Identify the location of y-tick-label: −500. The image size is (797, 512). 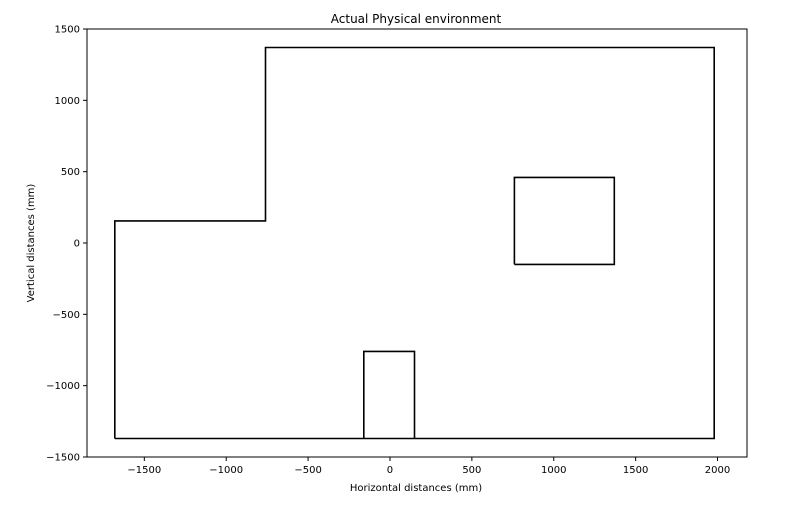
(66, 315).